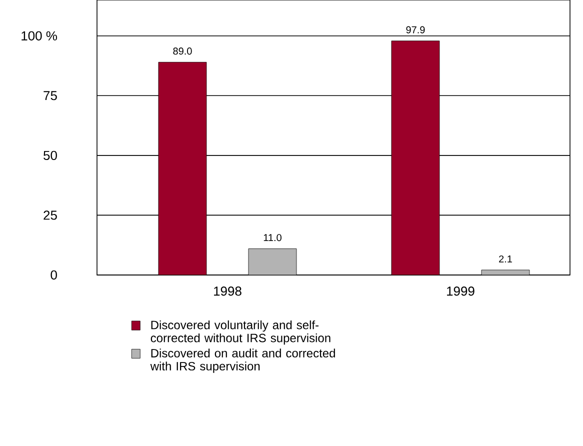 The image size is (583, 446). I want to click on y-tick-label: 25, so click(50, 215).